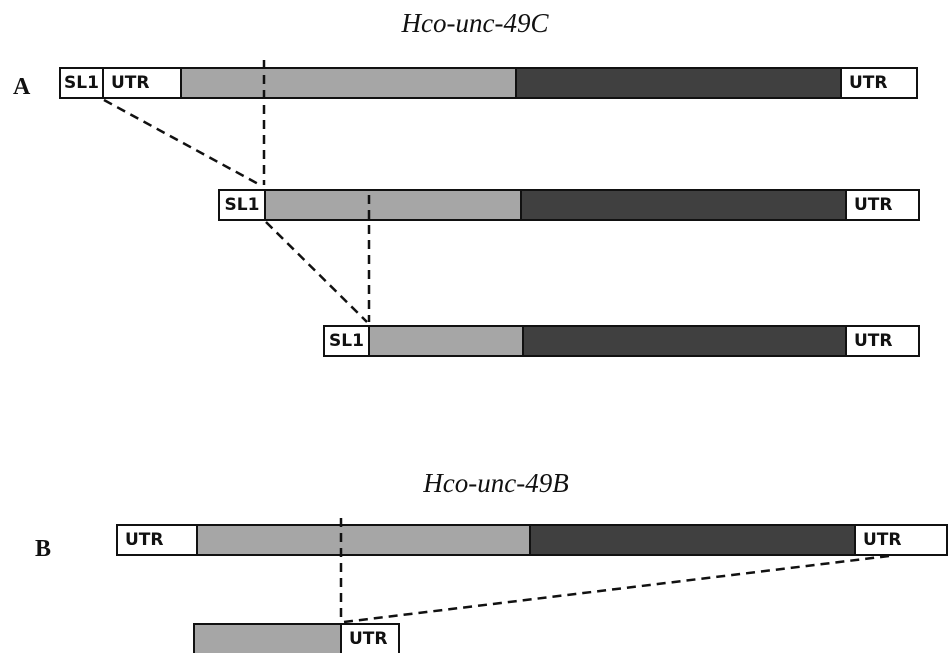 The image size is (948, 653). I want to click on transcript-a3: SL1 UTR, so click(621, 341).